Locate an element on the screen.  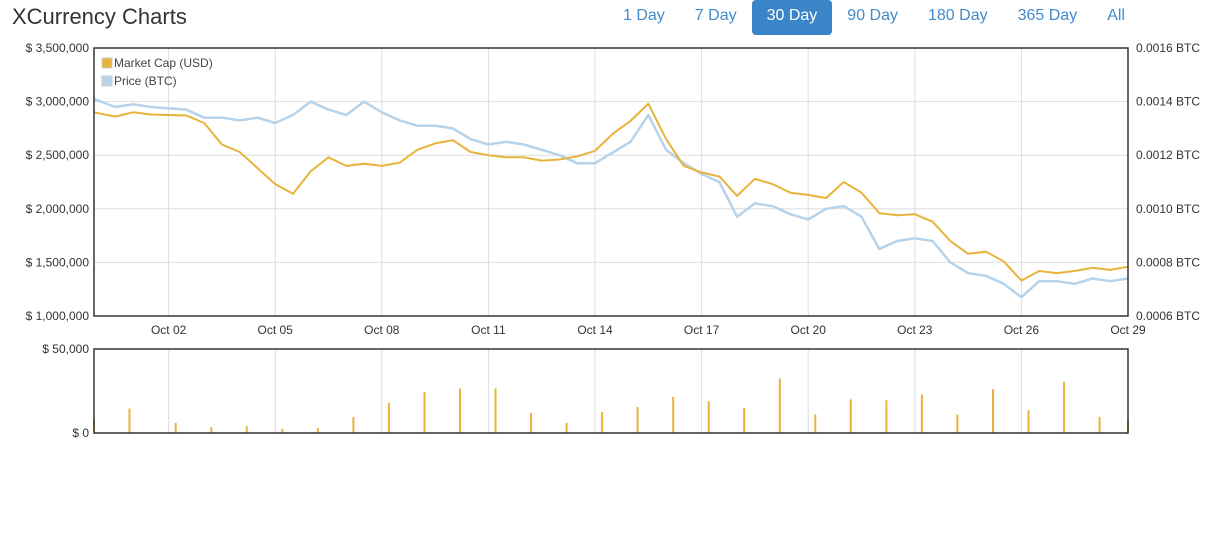
x-tick-label: Oct 14 is located at coordinates (595, 330).